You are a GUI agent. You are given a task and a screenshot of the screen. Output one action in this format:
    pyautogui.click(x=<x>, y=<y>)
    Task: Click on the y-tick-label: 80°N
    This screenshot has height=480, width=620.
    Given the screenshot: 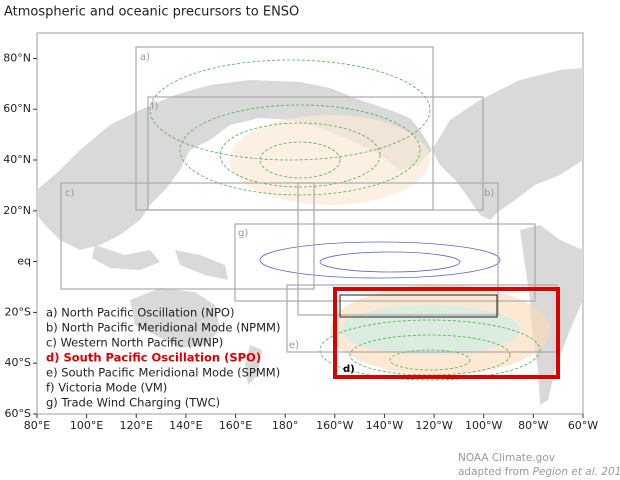 What is the action you would take?
    pyautogui.click(x=17, y=57)
    